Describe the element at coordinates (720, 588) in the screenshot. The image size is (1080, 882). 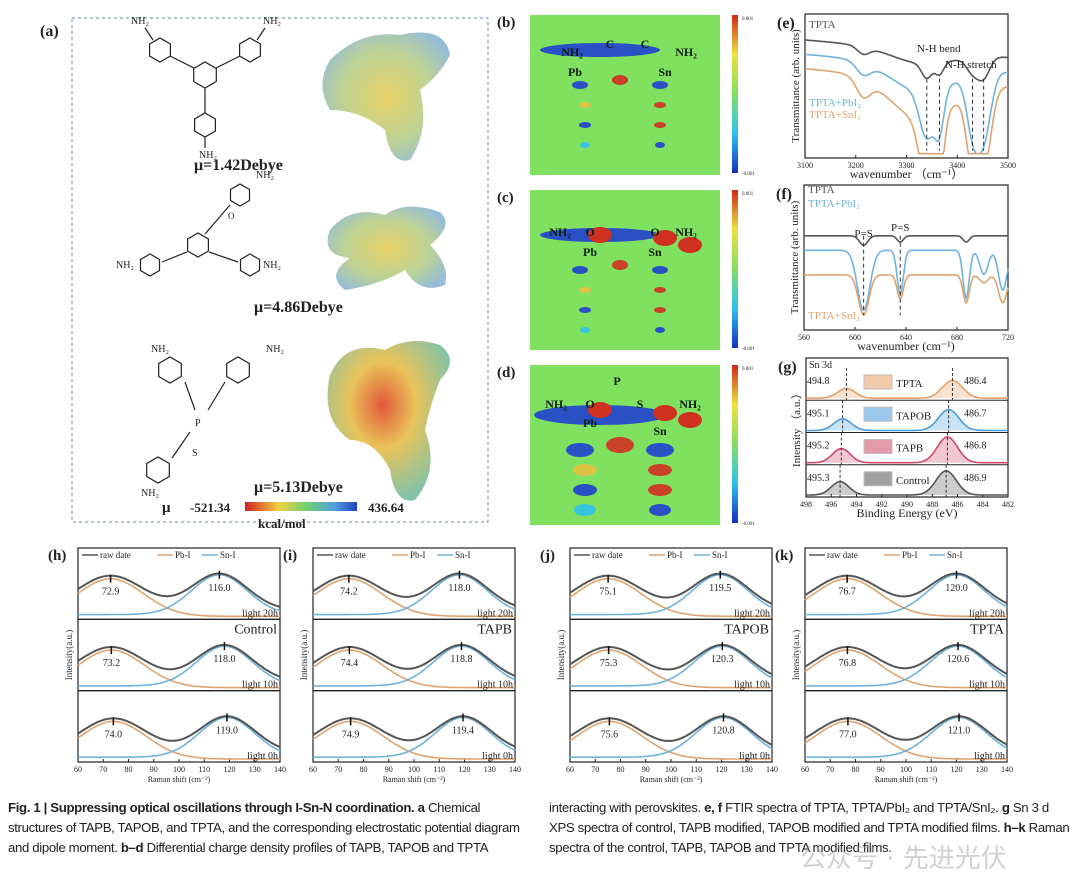
I see `sn-i-peak-label: 119.5` at that location.